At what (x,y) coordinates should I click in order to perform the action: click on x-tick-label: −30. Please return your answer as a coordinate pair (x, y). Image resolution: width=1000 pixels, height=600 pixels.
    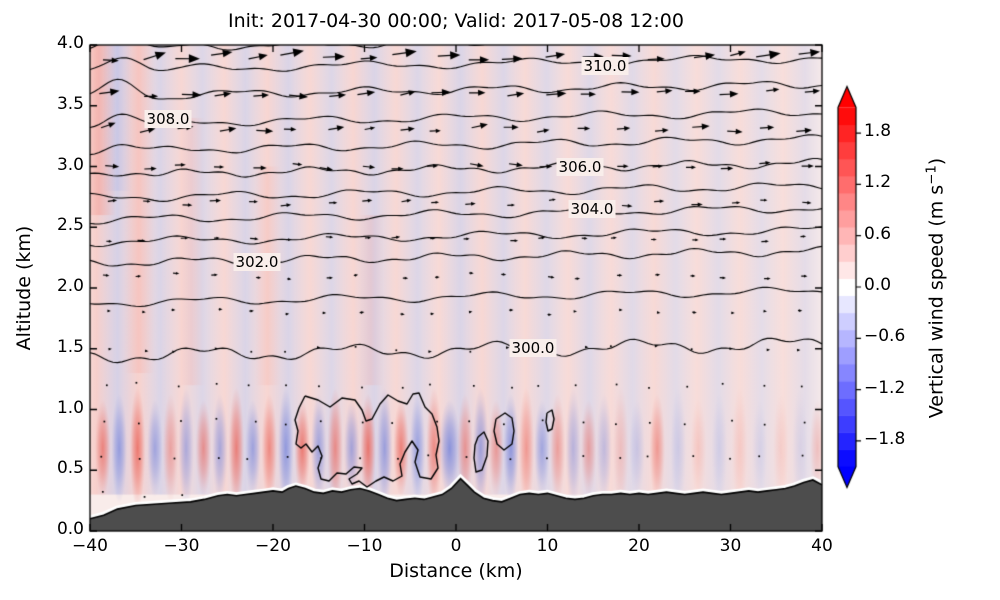
    Looking at the image, I should click on (181, 546).